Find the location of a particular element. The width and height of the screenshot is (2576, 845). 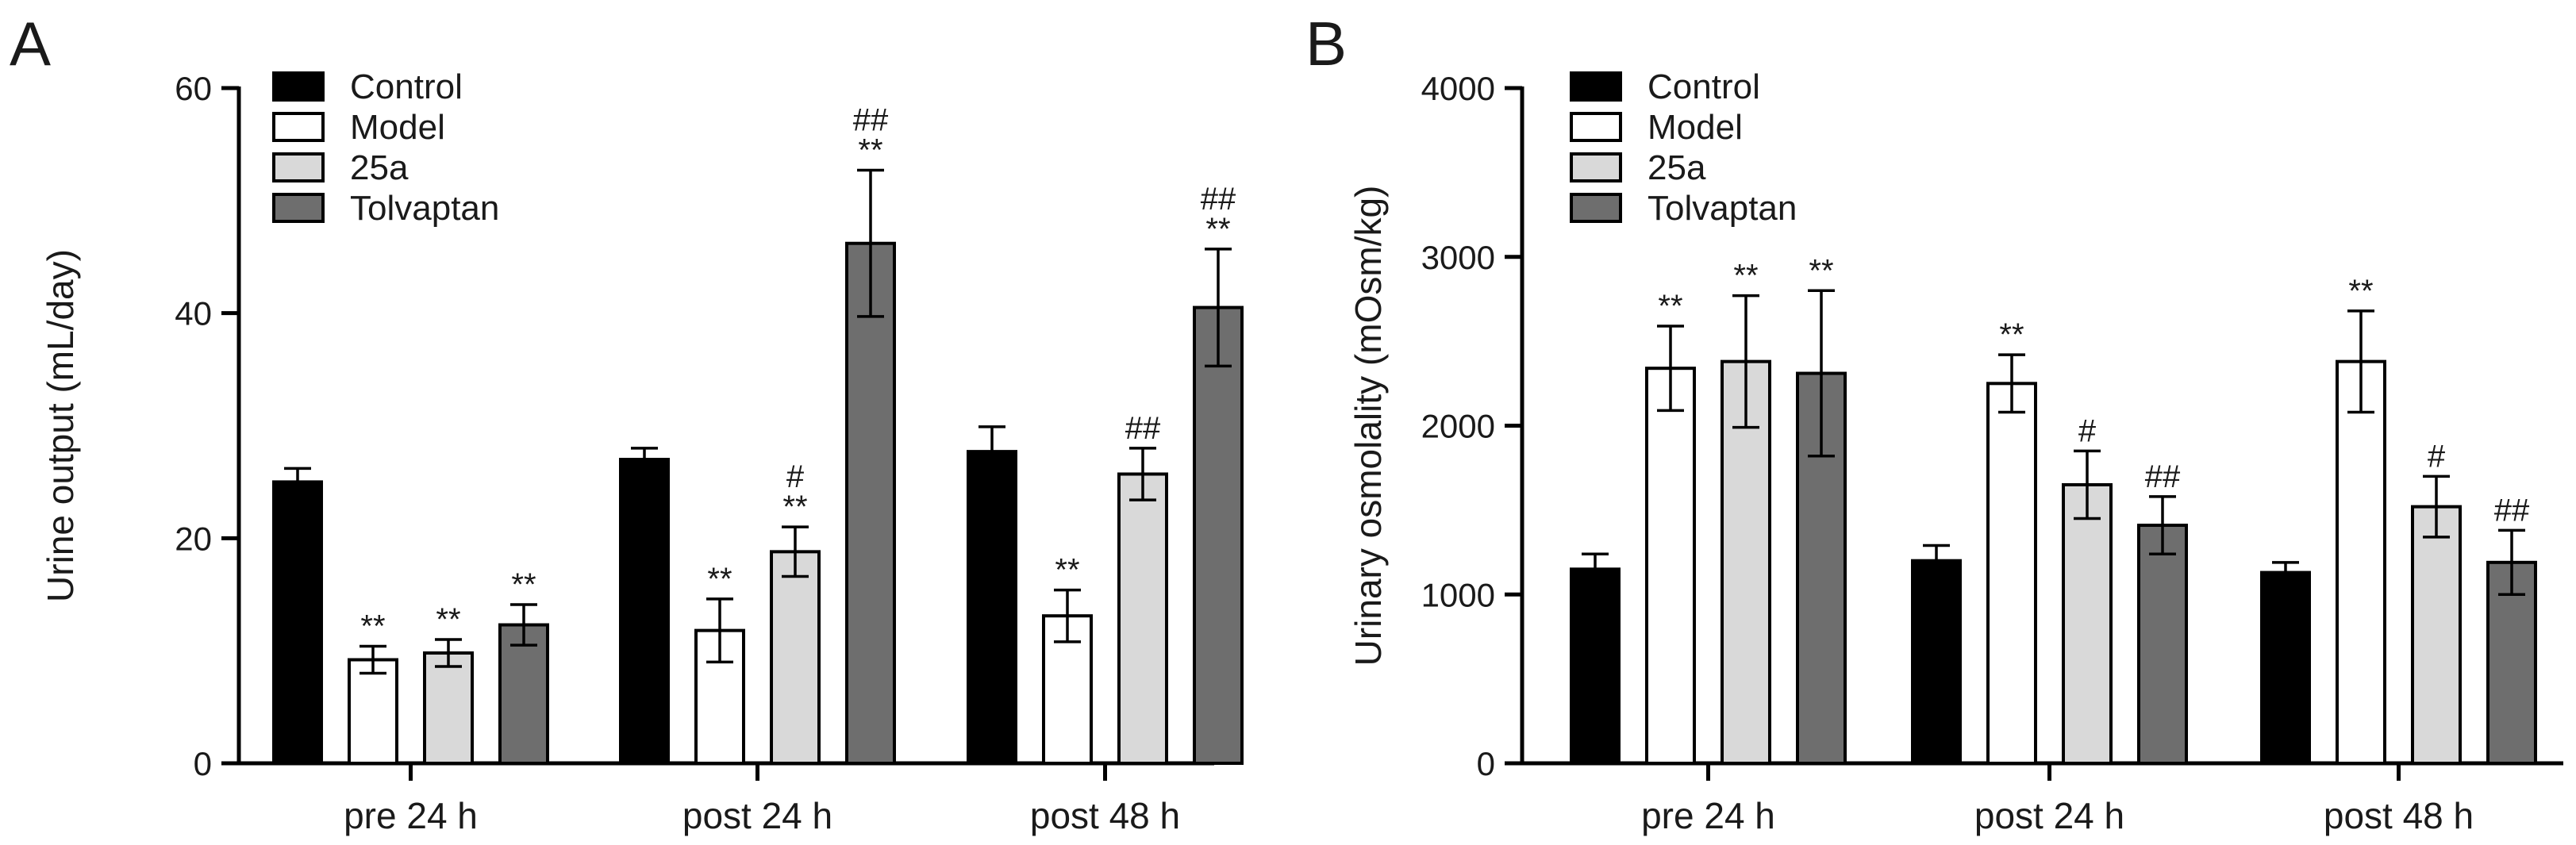

panel-letter: B is located at coordinates (1326, 44).